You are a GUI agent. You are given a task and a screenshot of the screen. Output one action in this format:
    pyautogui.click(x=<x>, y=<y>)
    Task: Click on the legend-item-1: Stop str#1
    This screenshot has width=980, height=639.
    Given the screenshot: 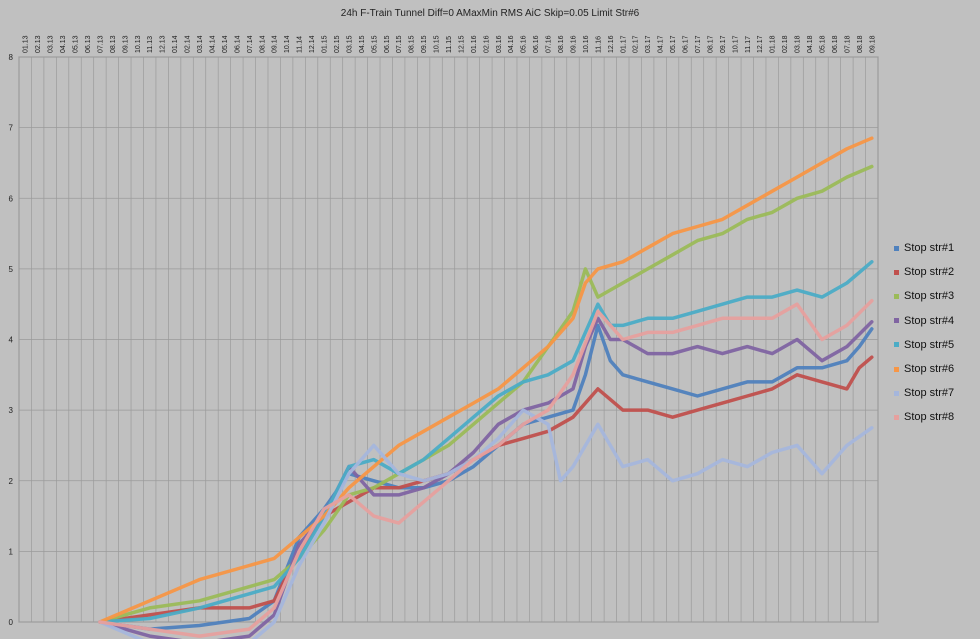 What is the action you would take?
    pyautogui.click(x=937, y=248)
    